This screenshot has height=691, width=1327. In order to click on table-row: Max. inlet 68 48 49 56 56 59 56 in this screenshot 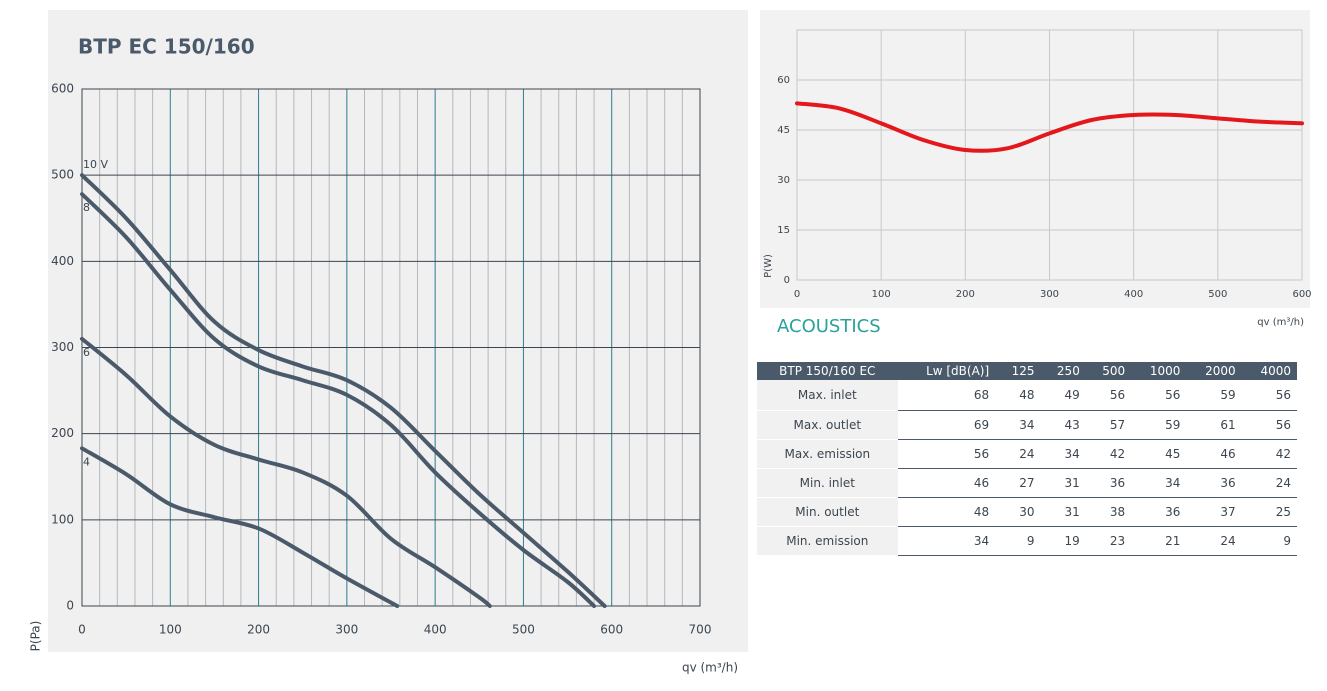, I will do `click(1027, 395)`.